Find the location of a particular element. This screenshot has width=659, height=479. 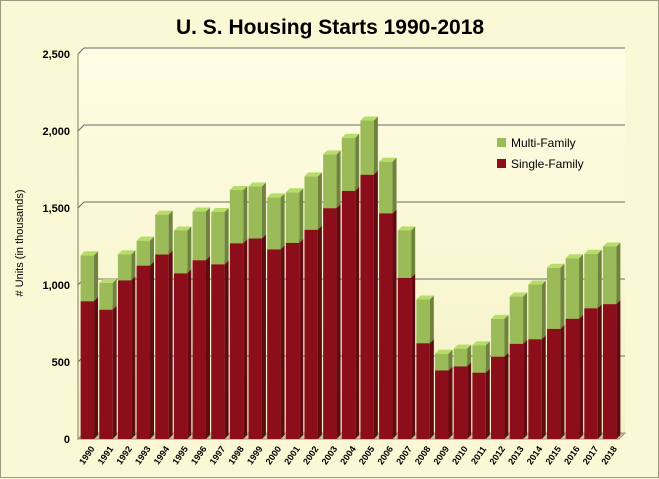

legend-swatch-multi-family is located at coordinates (501, 142).